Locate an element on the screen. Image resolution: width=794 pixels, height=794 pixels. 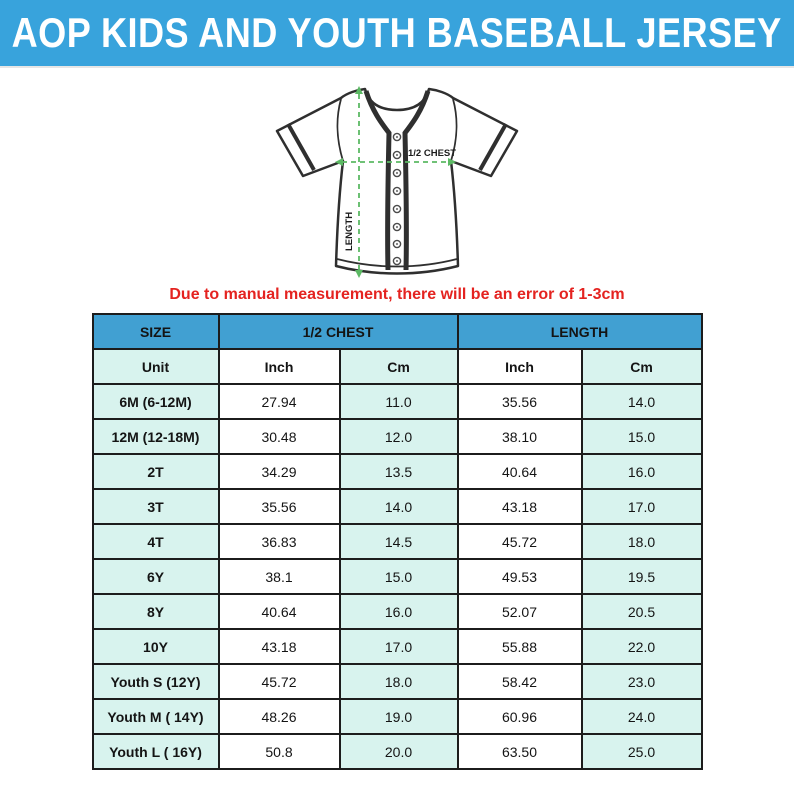
chest-cm-cell: 15.0 is located at coordinates (398, 576).